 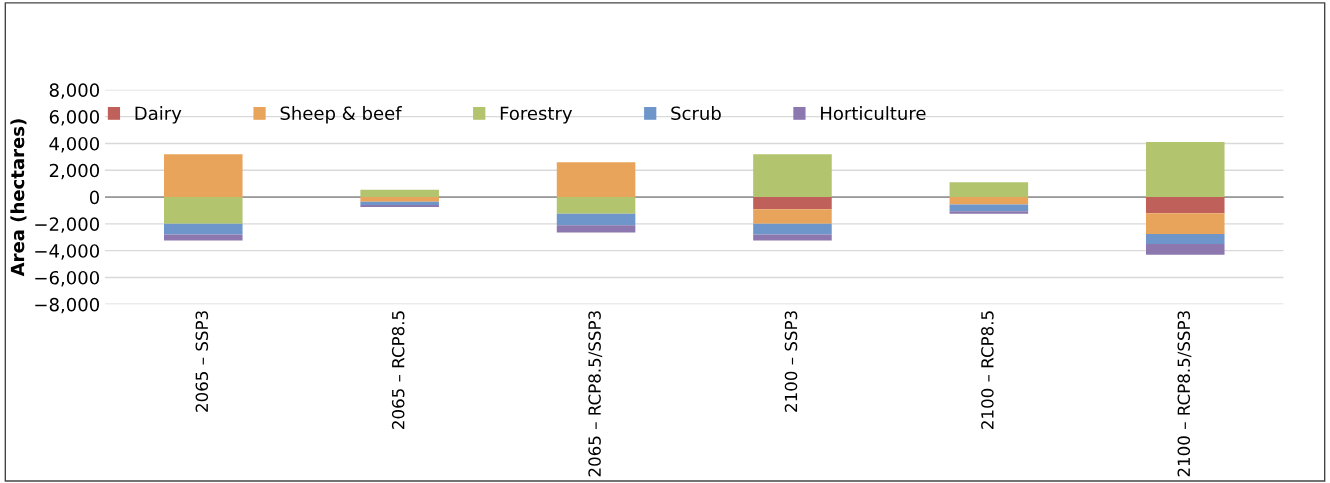 I want to click on x-tick-label: 2100 – RCP8.5, so click(x=987, y=370).